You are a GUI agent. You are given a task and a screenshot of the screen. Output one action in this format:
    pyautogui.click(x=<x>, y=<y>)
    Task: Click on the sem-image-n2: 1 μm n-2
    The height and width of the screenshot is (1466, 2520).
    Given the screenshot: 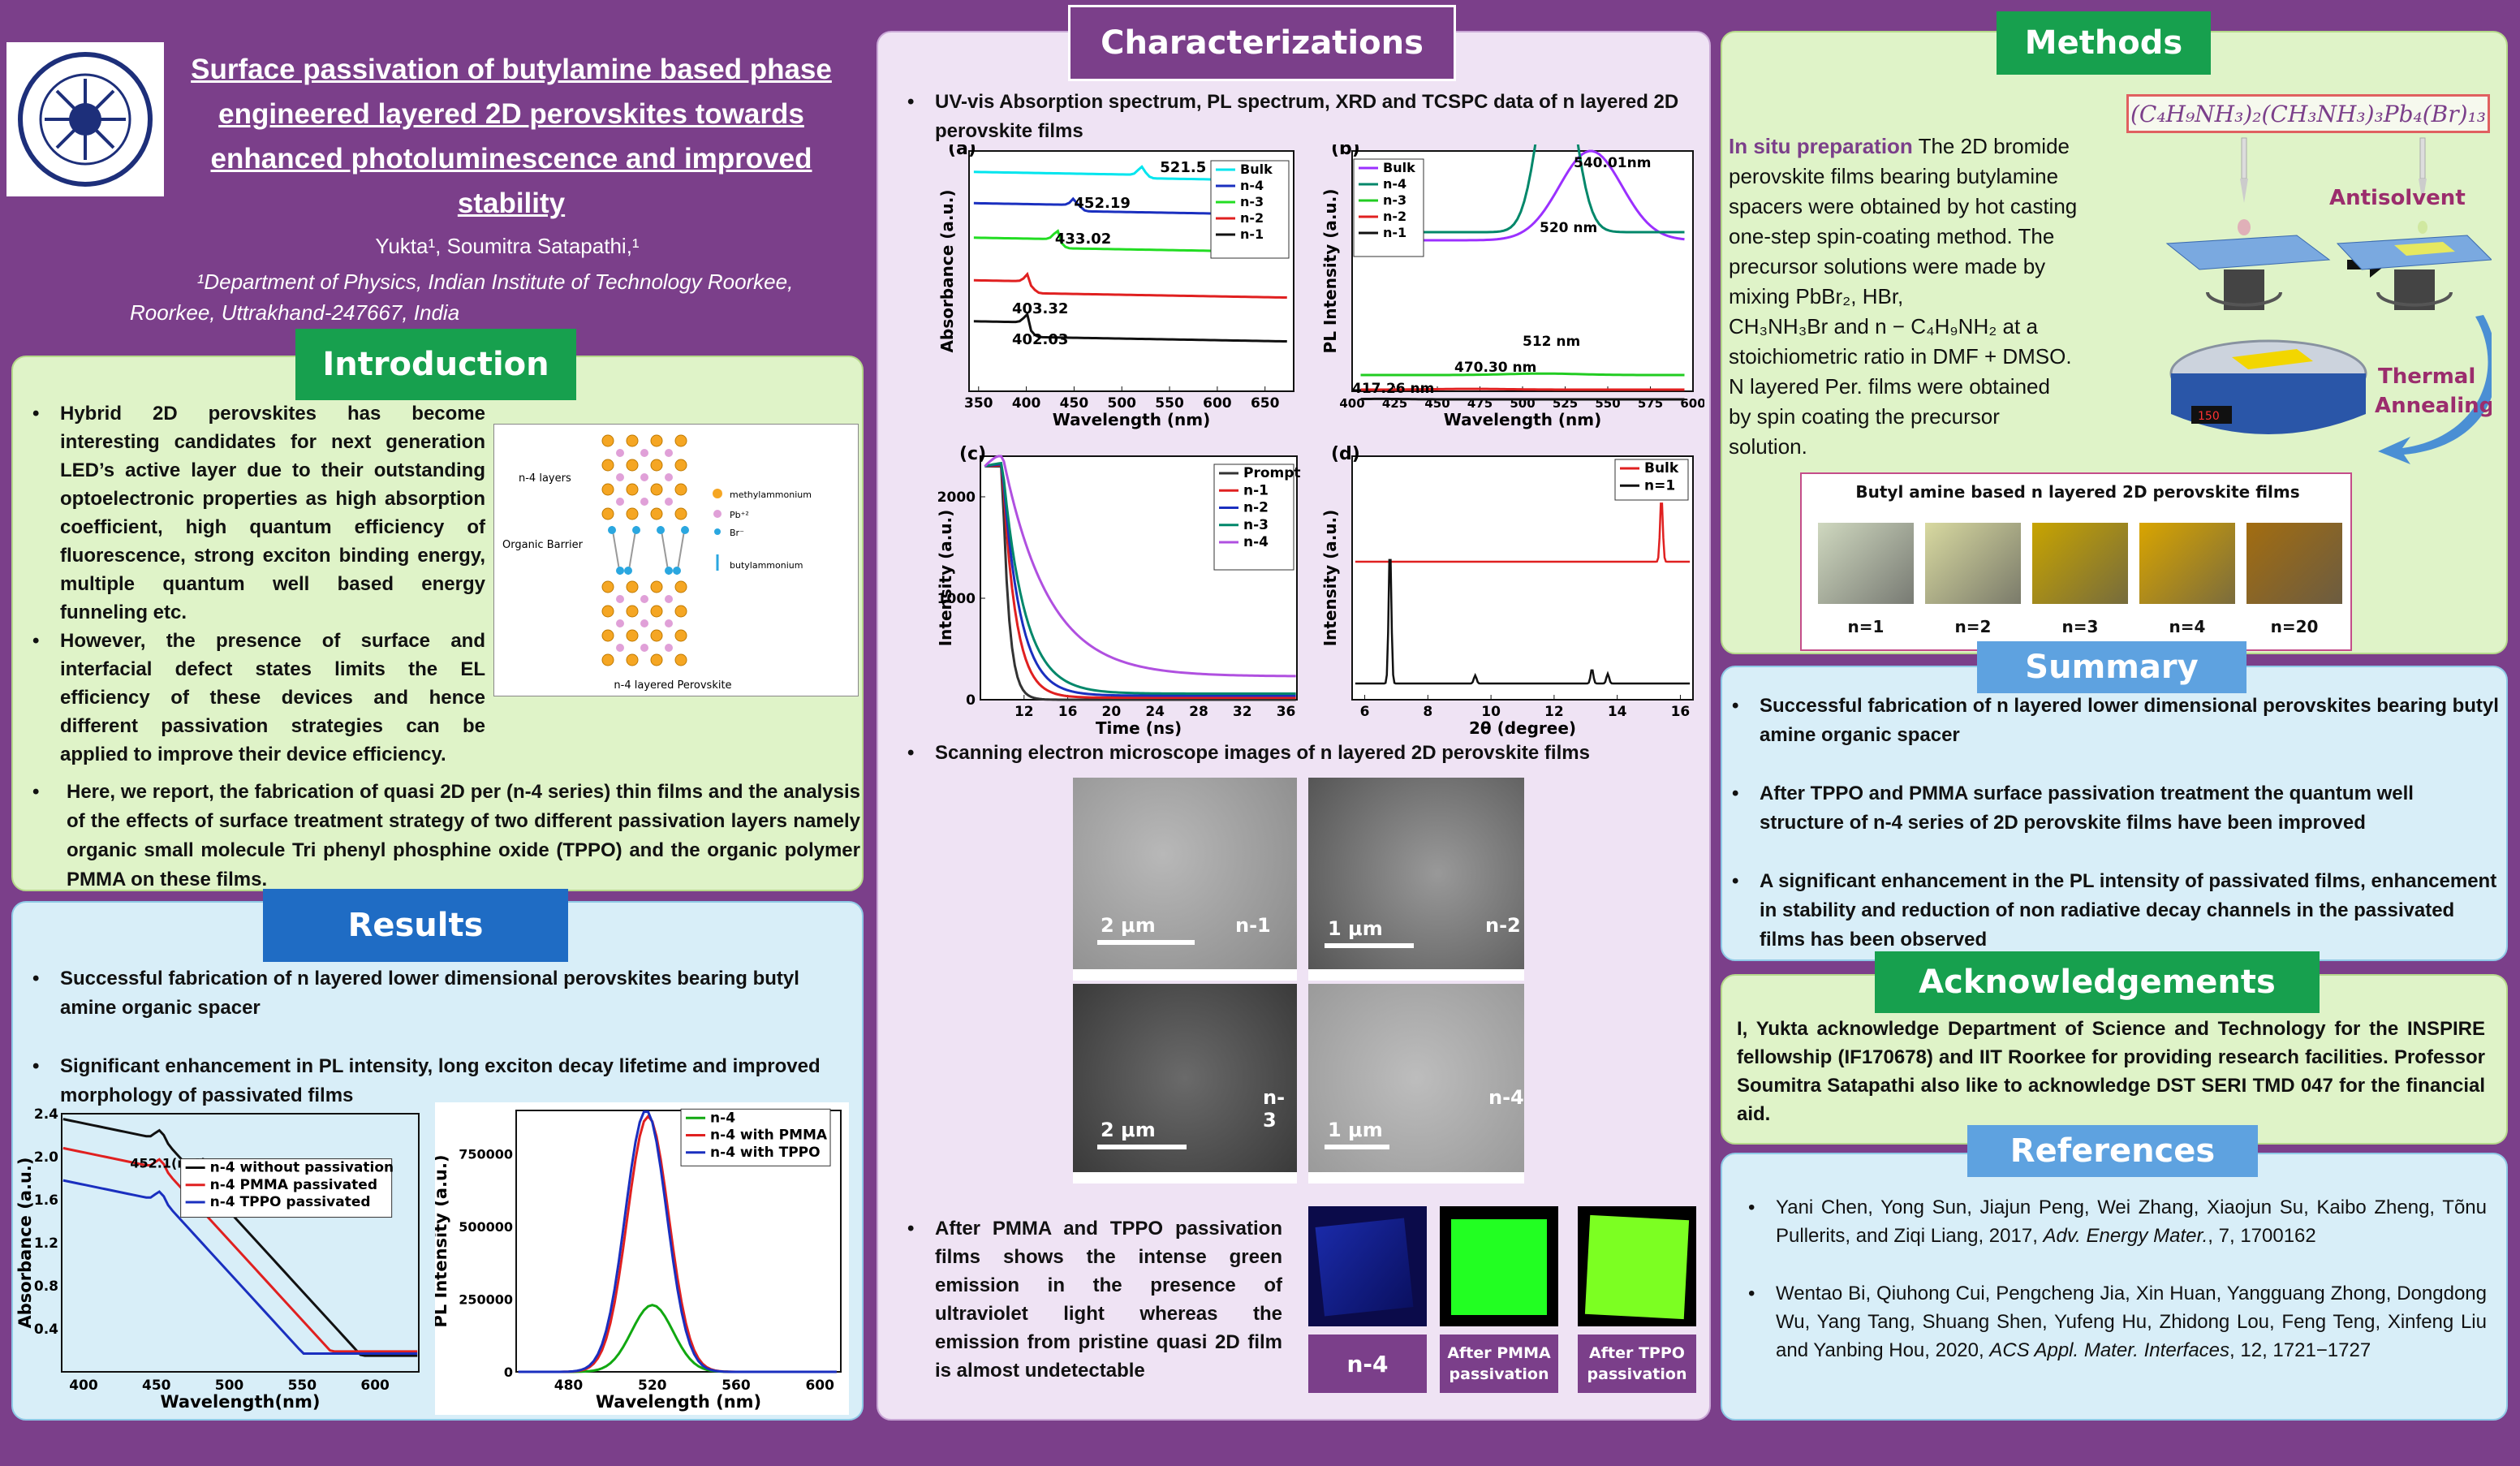 What is the action you would take?
    pyautogui.click(x=1416, y=879)
    